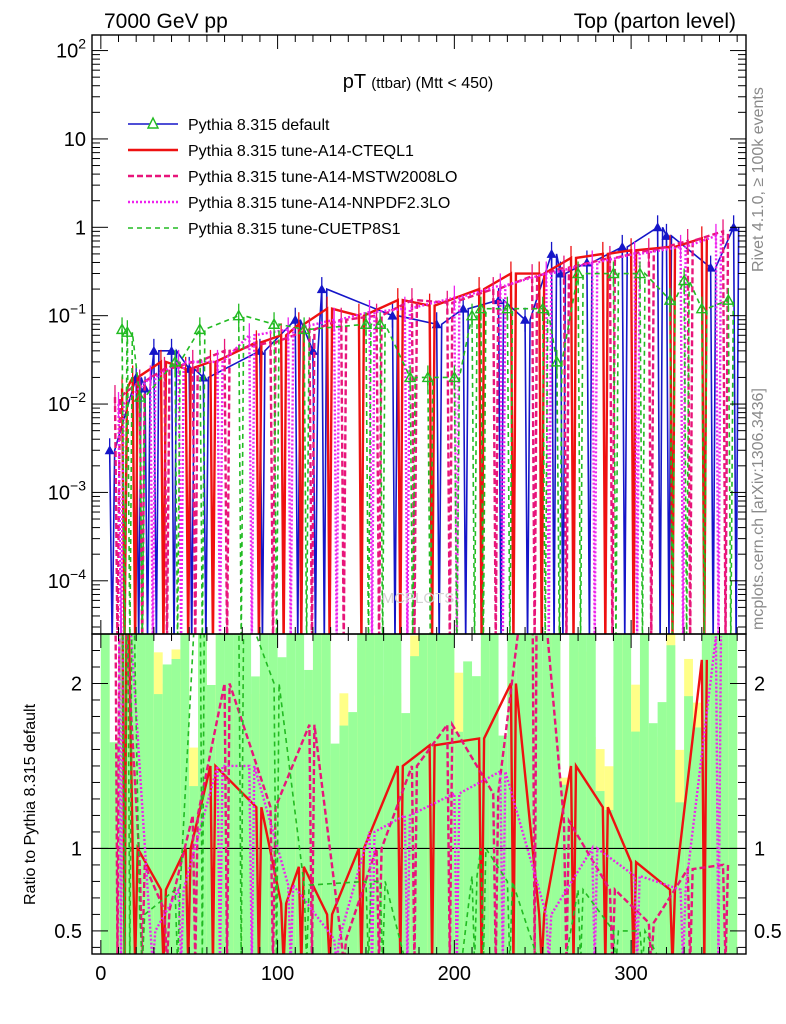 The width and height of the screenshot is (786, 1024). I want to click on ratio-y-tick-label: 0.5, so click(68, 932).